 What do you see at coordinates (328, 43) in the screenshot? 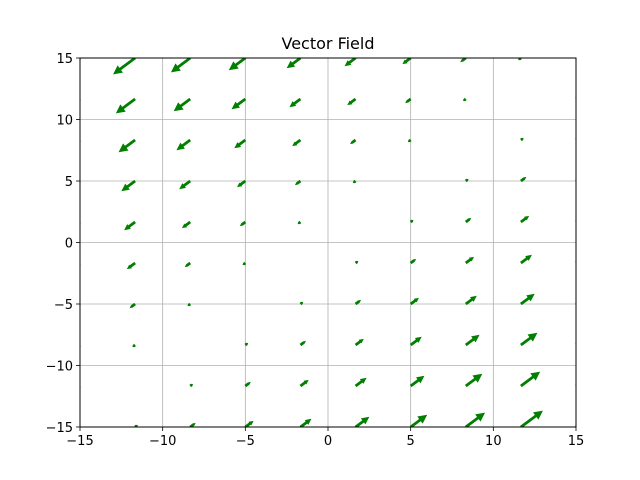
I see `chart-title: Vector Field` at bounding box center [328, 43].